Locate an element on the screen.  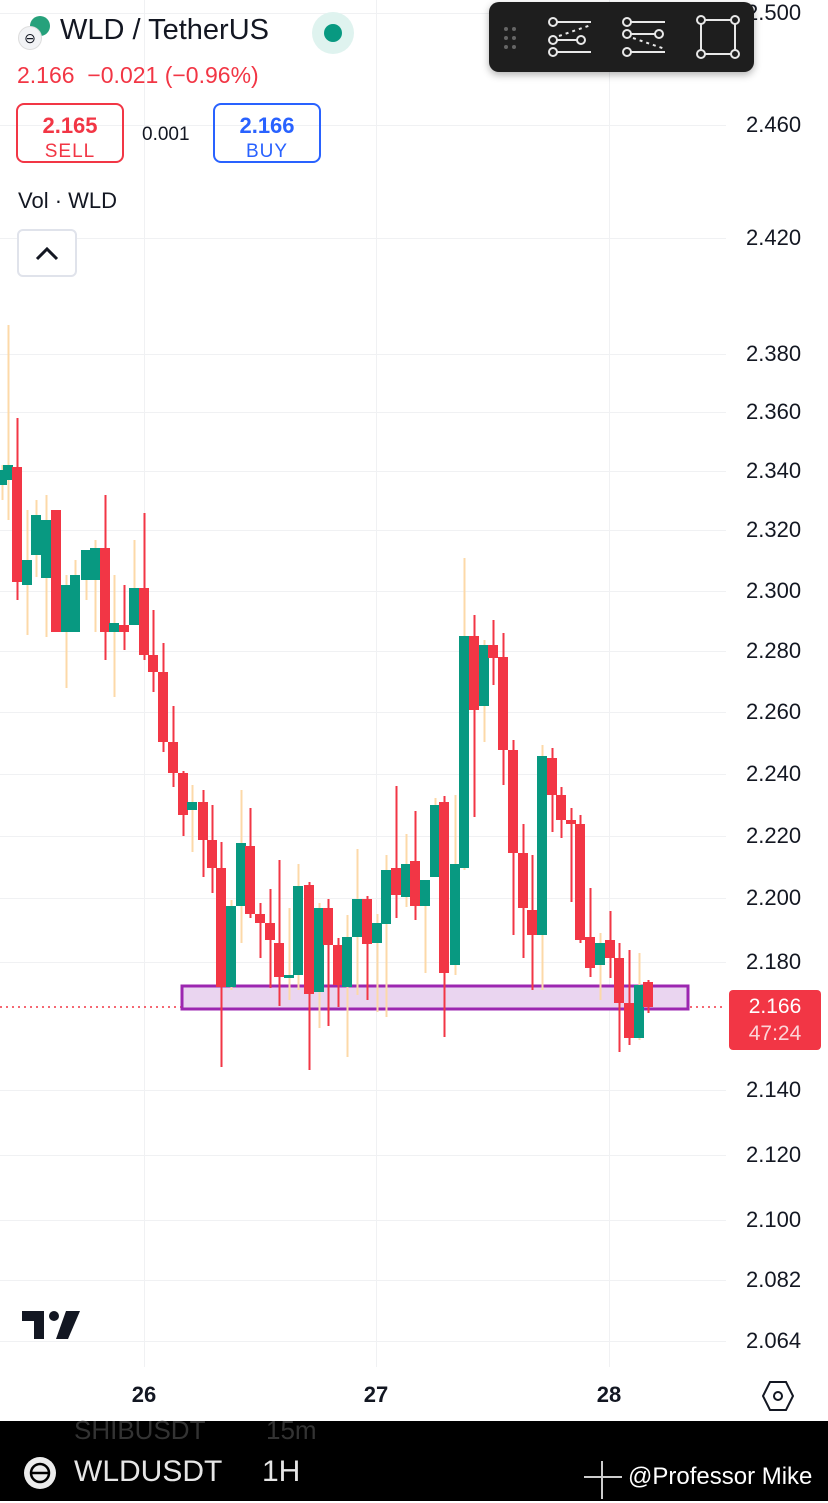
drawing-toolbar is located at coordinates (621, 37).